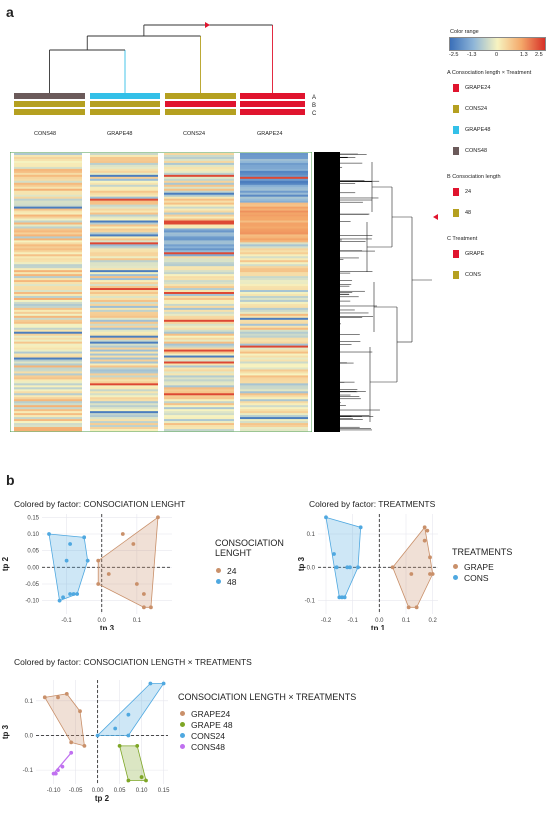  What do you see at coordinates (497, 55) in the screenshot?
I see `color-tick: 0` at bounding box center [497, 55].